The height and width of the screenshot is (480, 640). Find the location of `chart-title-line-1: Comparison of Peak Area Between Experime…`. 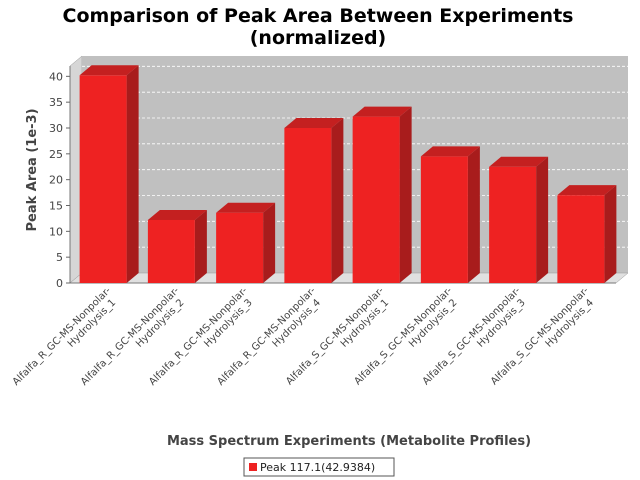

chart-title-line-1: Comparison of Peak Area Between Experime… is located at coordinates (318, 16).